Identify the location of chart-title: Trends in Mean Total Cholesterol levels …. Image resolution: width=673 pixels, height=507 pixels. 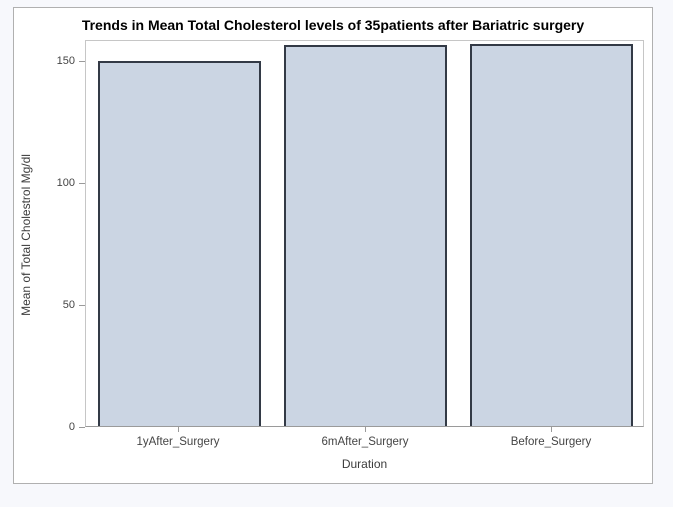
(333, 25).